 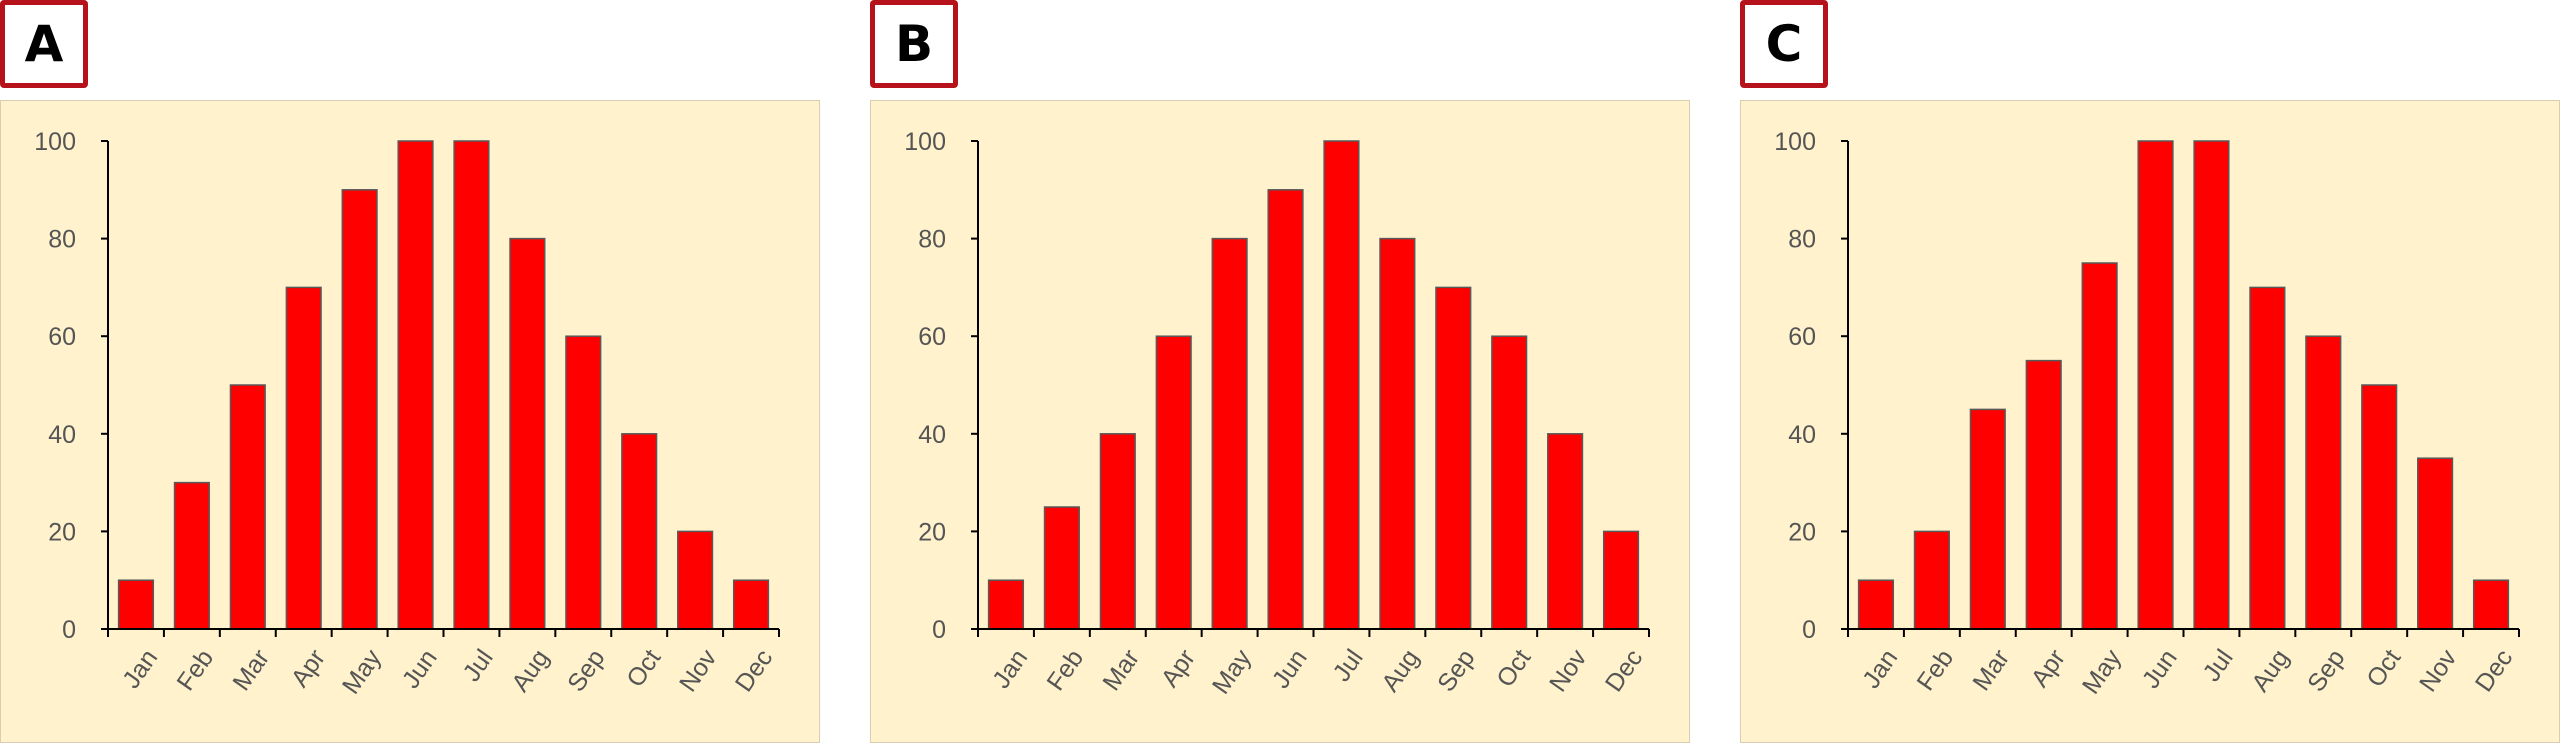 I want to click on panel-label-badge: A, so click(x=44, y=44).